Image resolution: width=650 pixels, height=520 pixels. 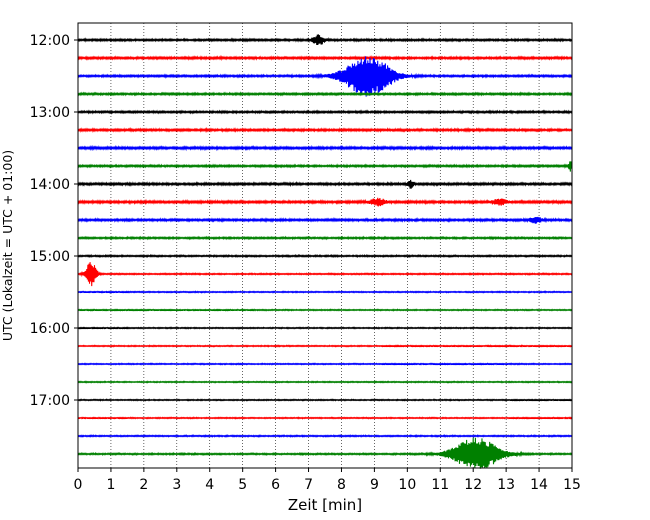 I want to click on x-tick-label: 12, so click(x=473, y=485).